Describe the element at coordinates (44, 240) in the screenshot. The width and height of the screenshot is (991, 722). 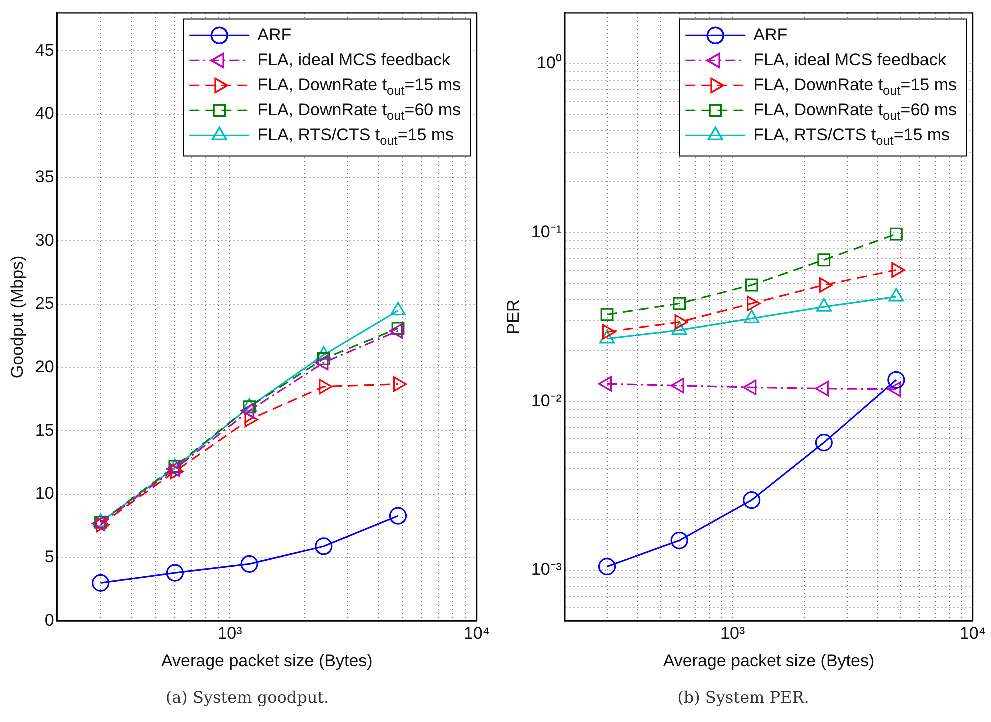
I see `y-tick-label: 30` at that location.